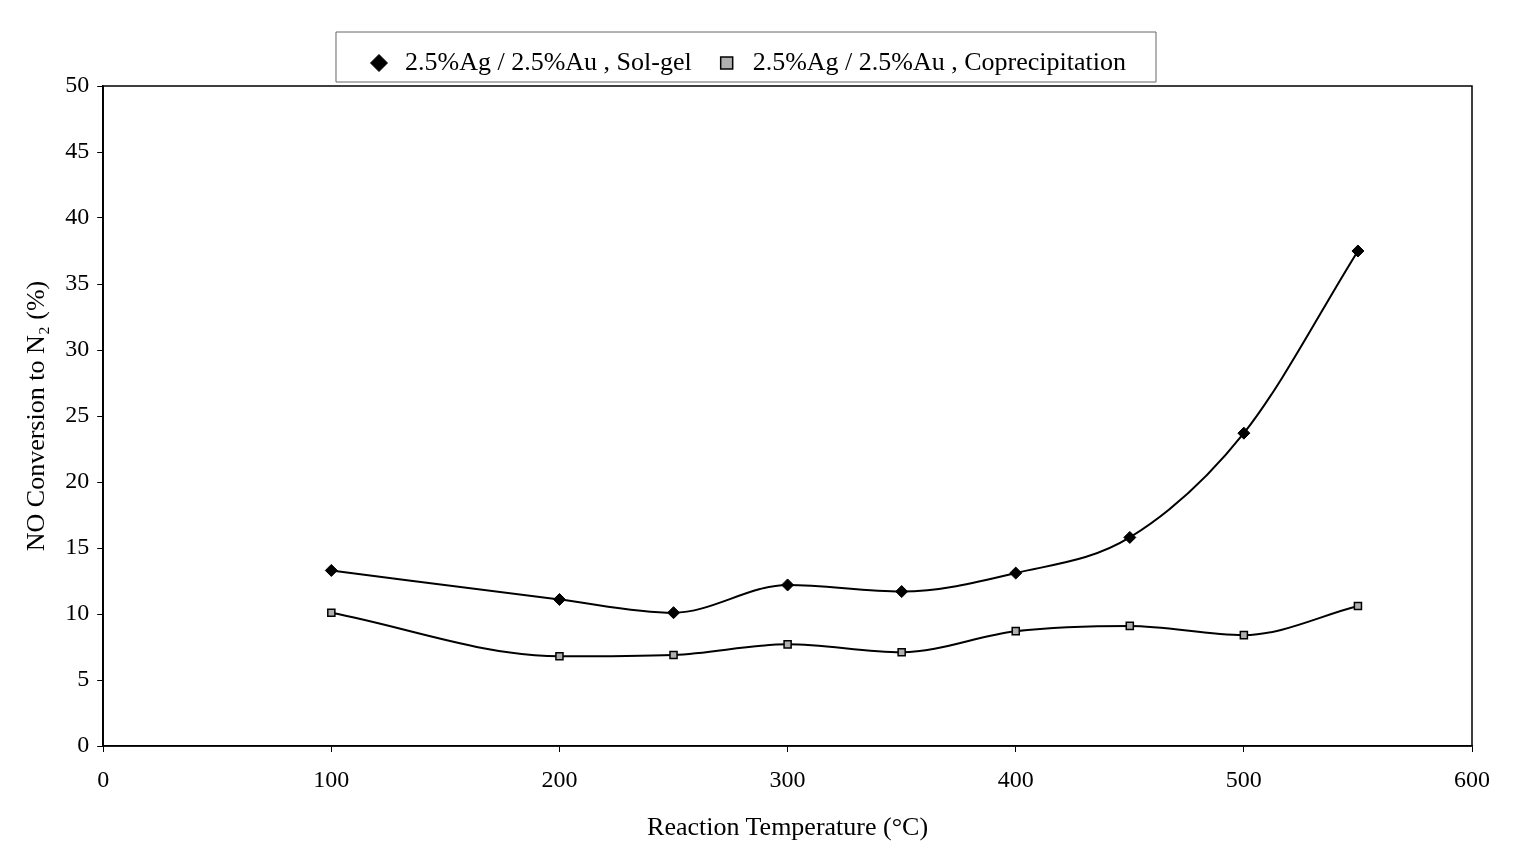  Describe the element at coordinates (77, 546) in the screenshot. I see `y-tick-label: 15` at that location.